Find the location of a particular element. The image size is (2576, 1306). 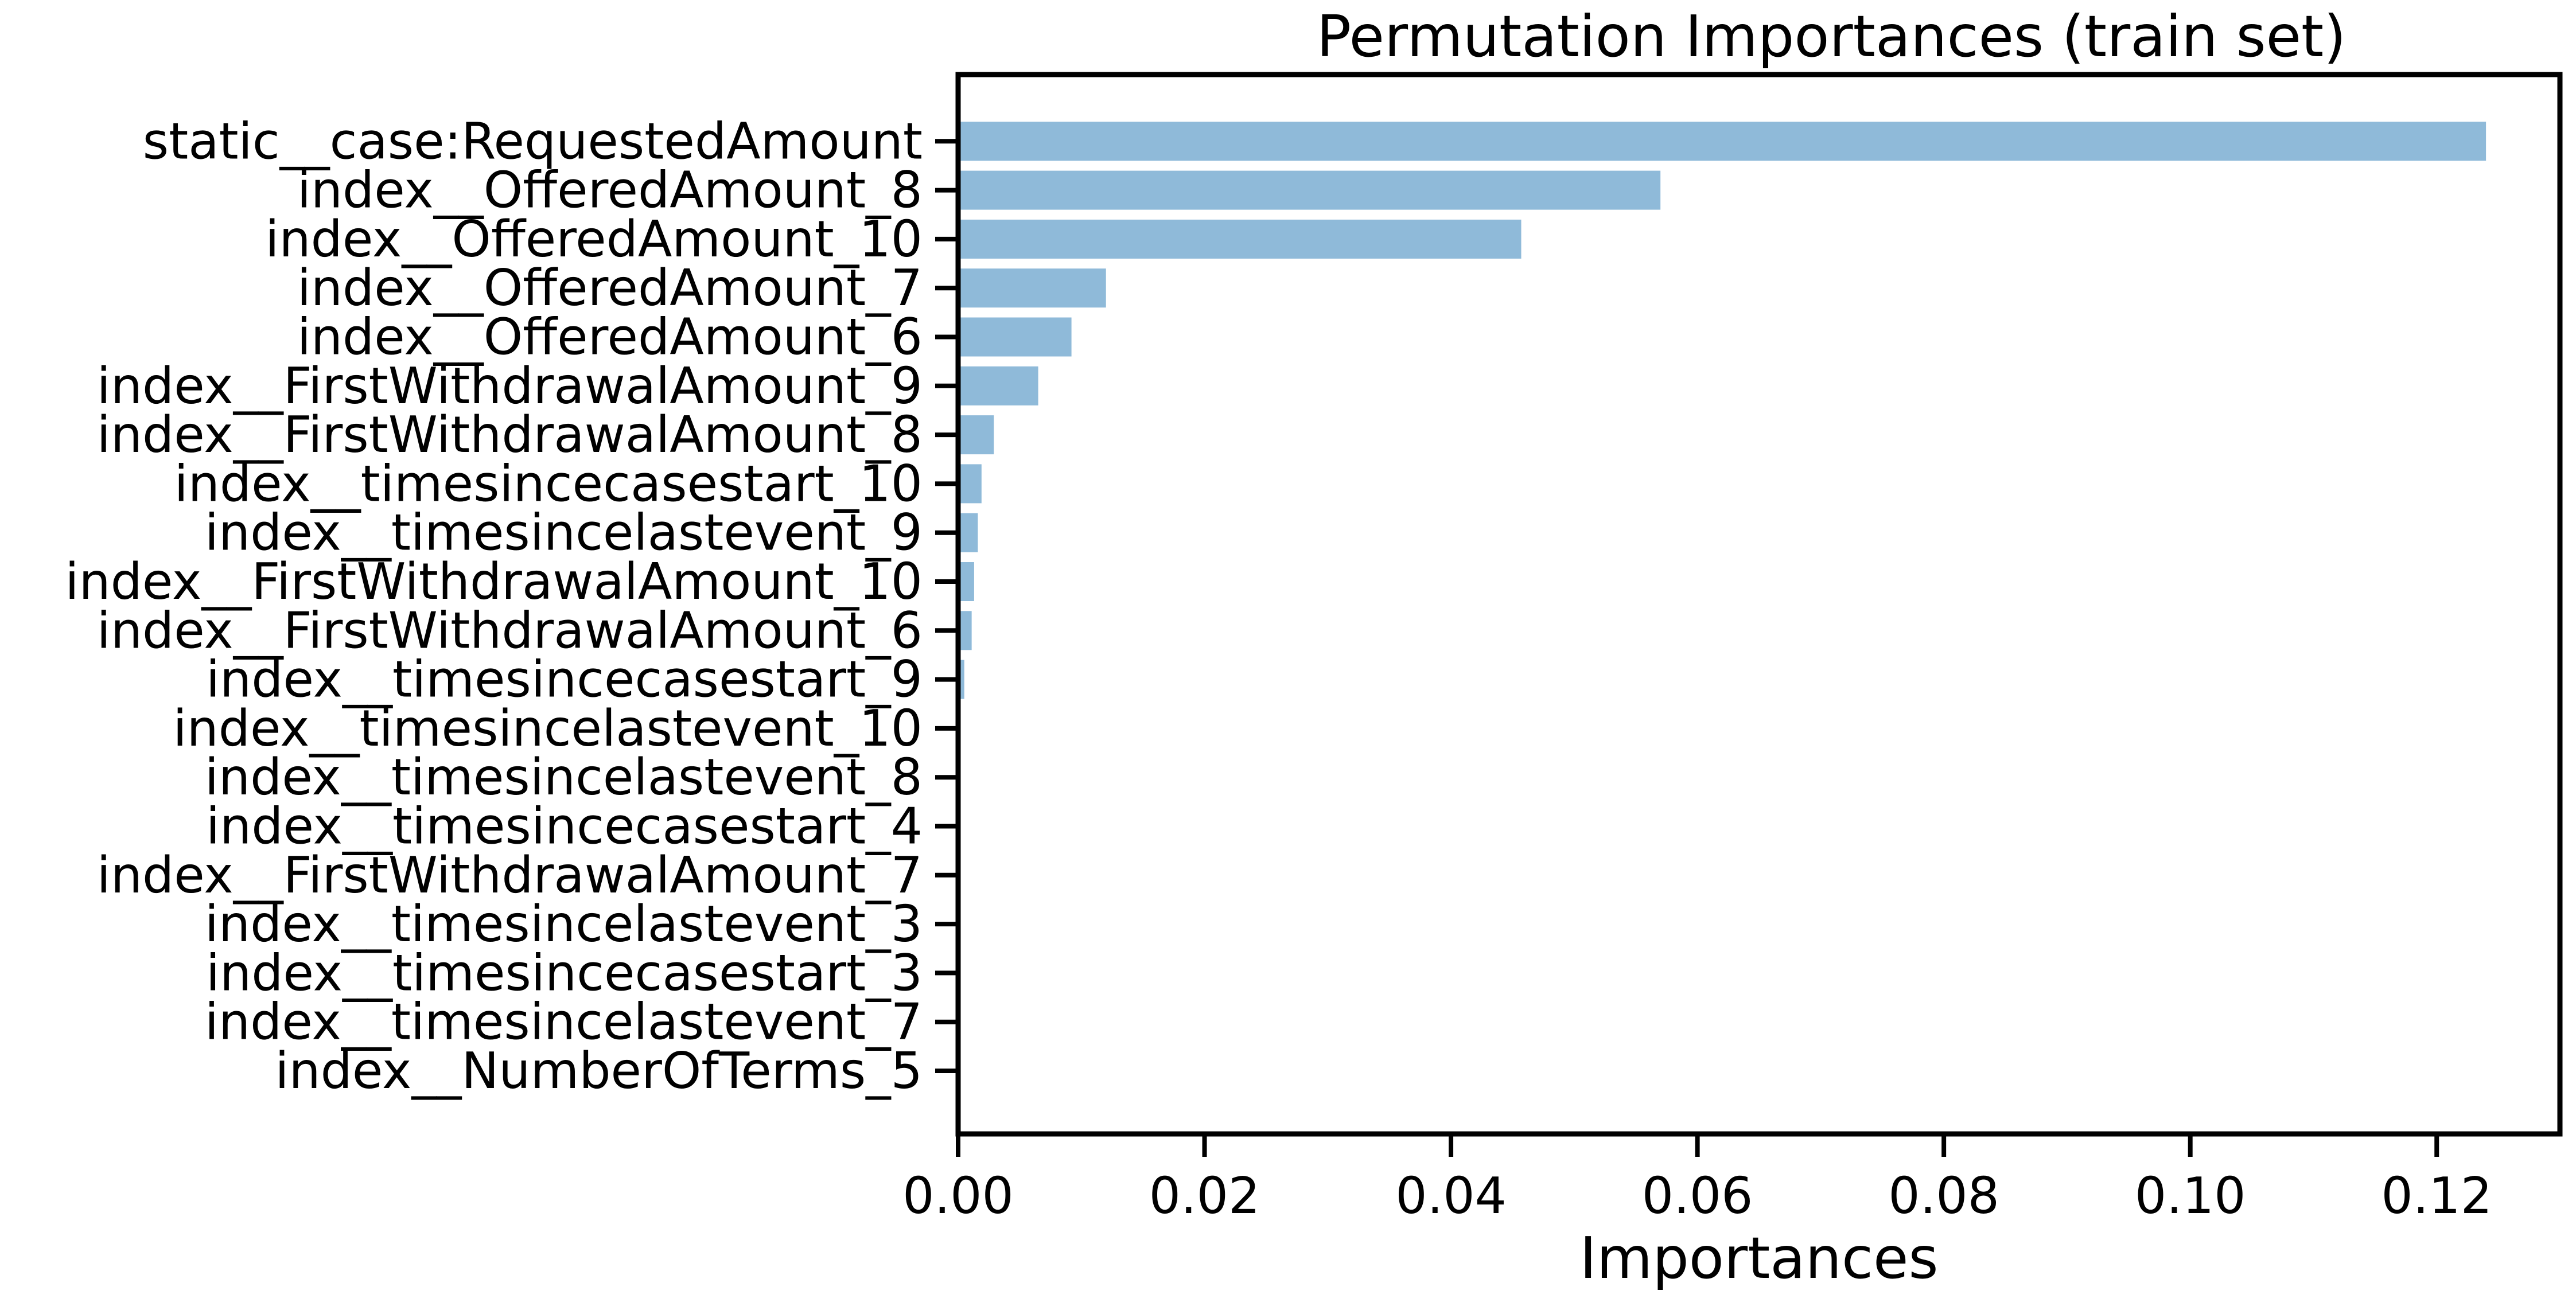

y-tick-label: index__FirstWithdrawalAmount_9 is located at coordinates (510, 386).